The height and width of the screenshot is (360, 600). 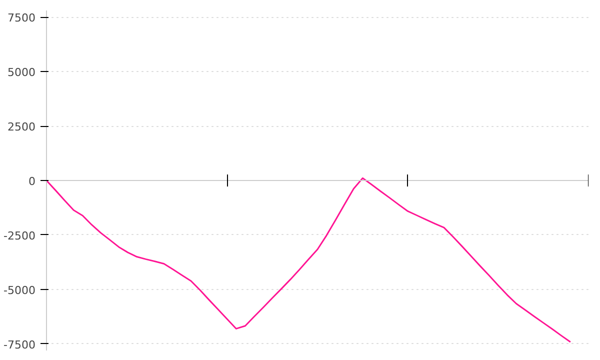 I want to click on y-tick-label: 7500, so click(x=22, y=18).